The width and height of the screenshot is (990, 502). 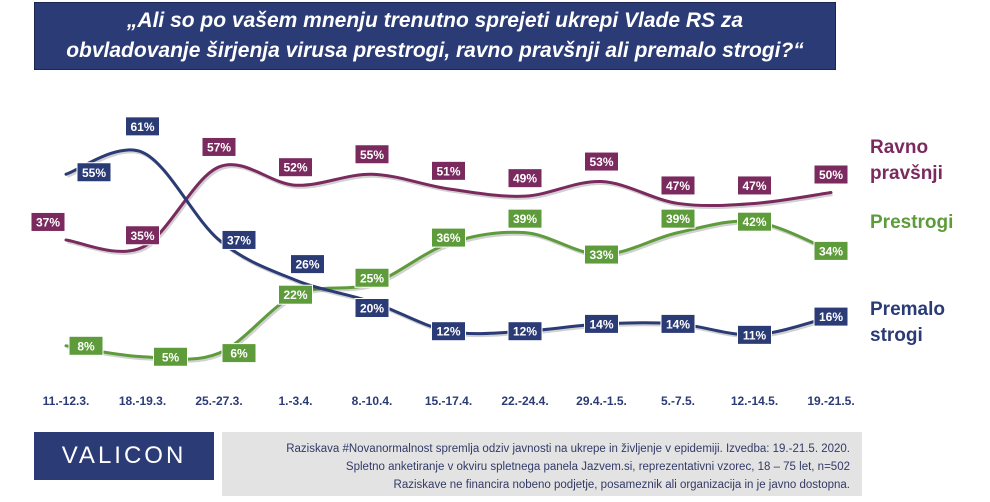 I want to click on x-tick-label: 25.-27.3., so click(x=218, y=401).